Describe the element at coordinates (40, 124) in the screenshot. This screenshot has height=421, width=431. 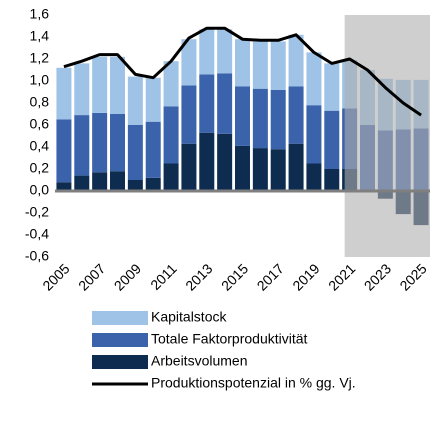
I see `y-tick-label: 0,6` at that location.